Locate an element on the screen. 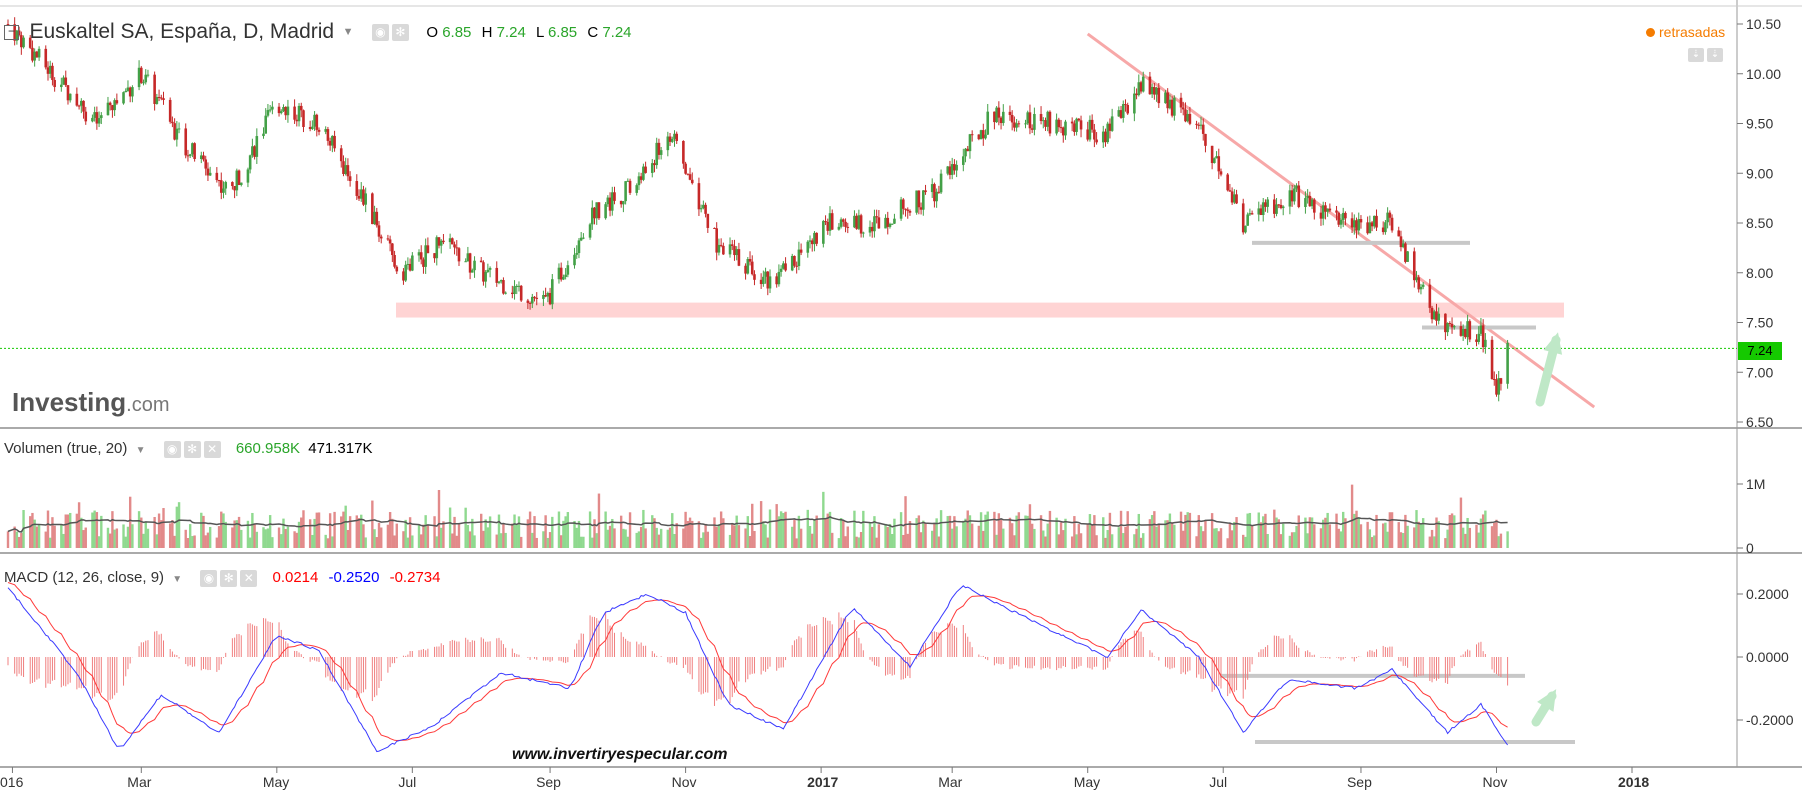 The image size is (1802, 792). arrow-down-icon: ⇣ is located at coordinates (1696, 54).